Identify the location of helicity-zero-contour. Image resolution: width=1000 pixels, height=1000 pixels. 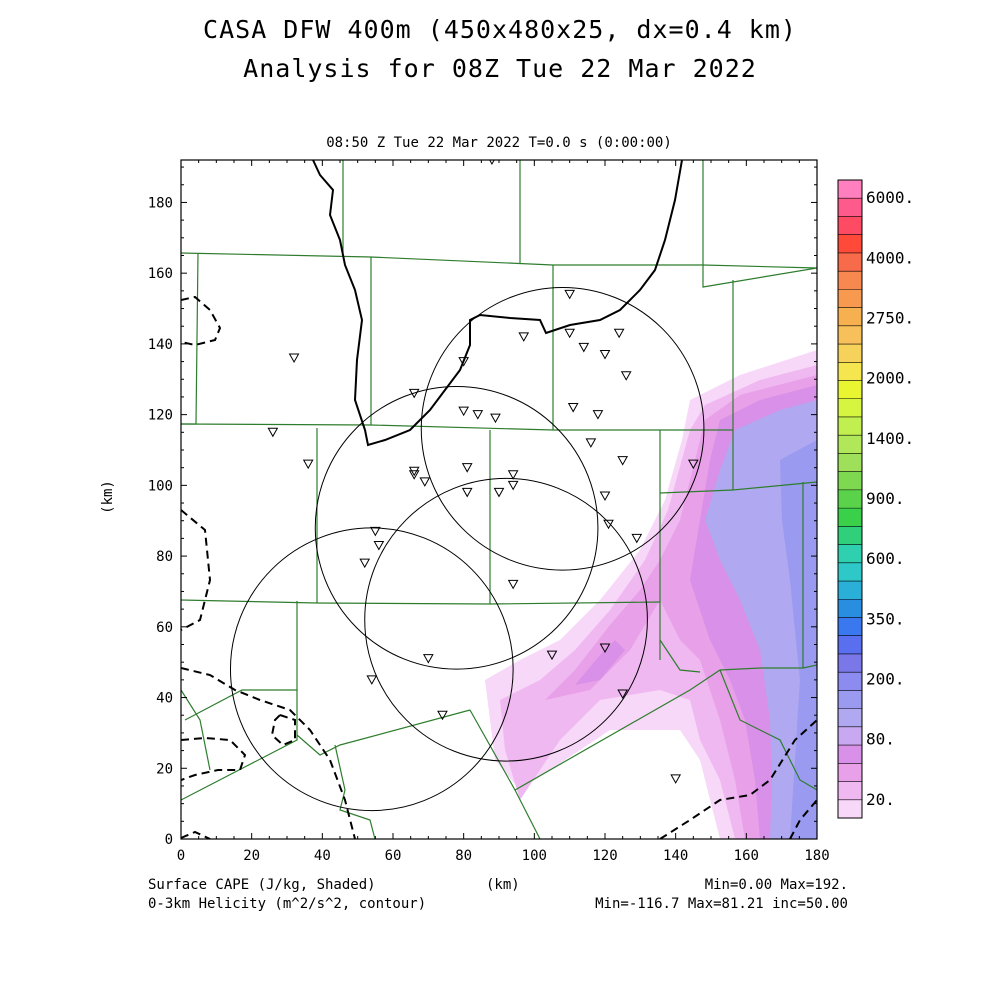
(497, 303).